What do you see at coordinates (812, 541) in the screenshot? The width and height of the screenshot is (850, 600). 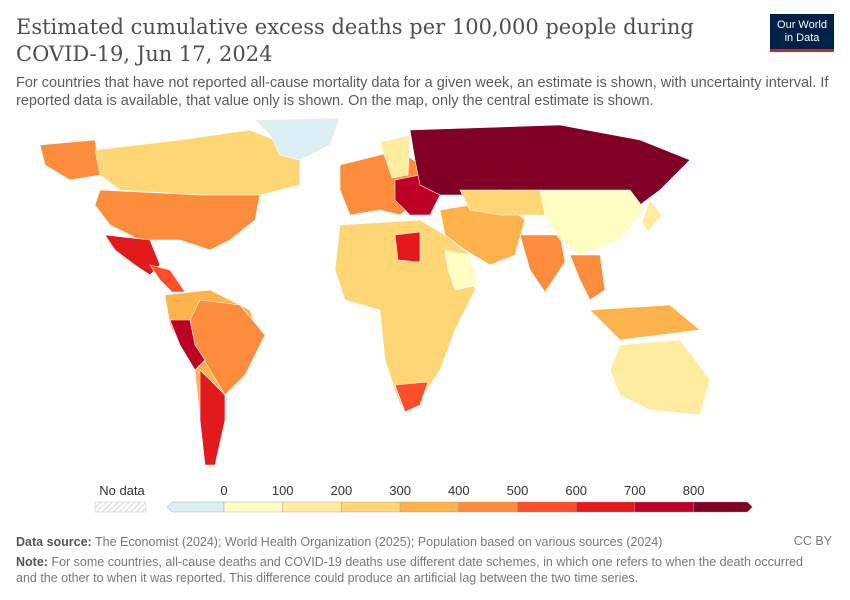 I see `license: CC BY` at bounding box center [812, 541].